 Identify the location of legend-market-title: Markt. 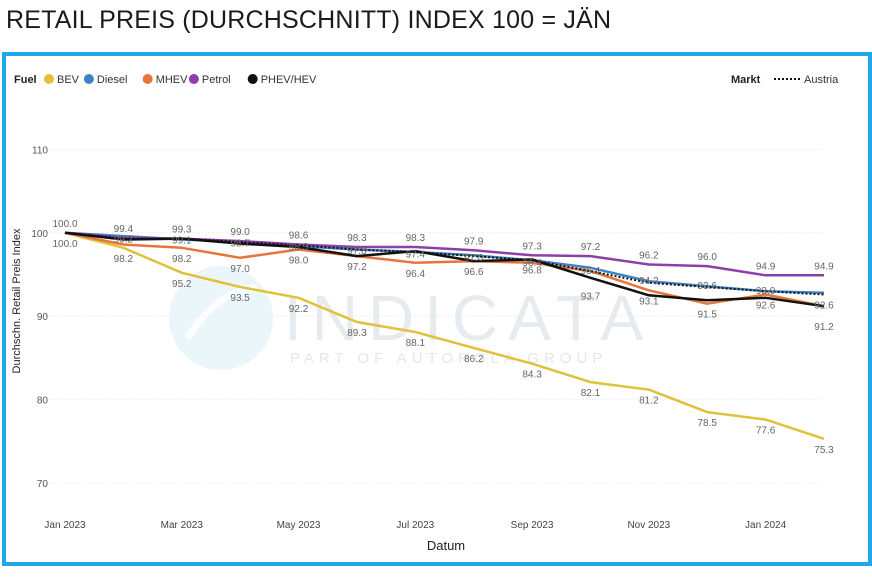
(746, 80).